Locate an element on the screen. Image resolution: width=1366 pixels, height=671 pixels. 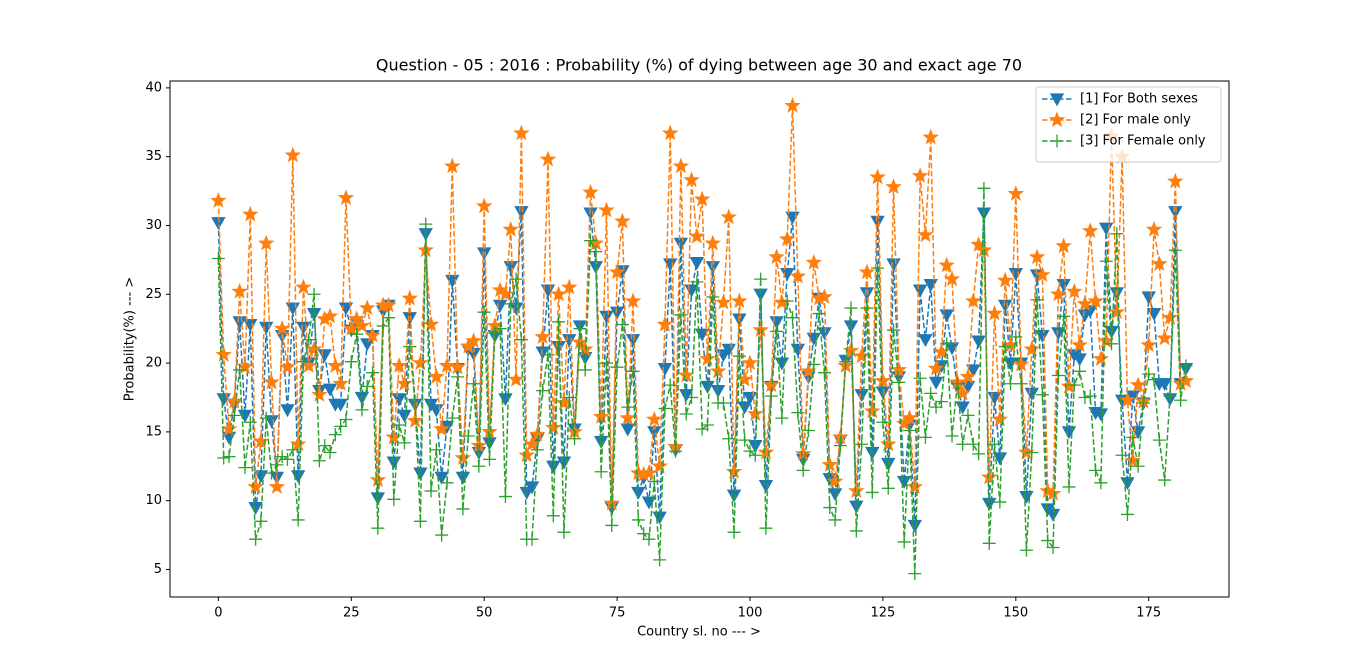
x-axis-label: Country sl. no --- > is located at coordinates (699, 632).